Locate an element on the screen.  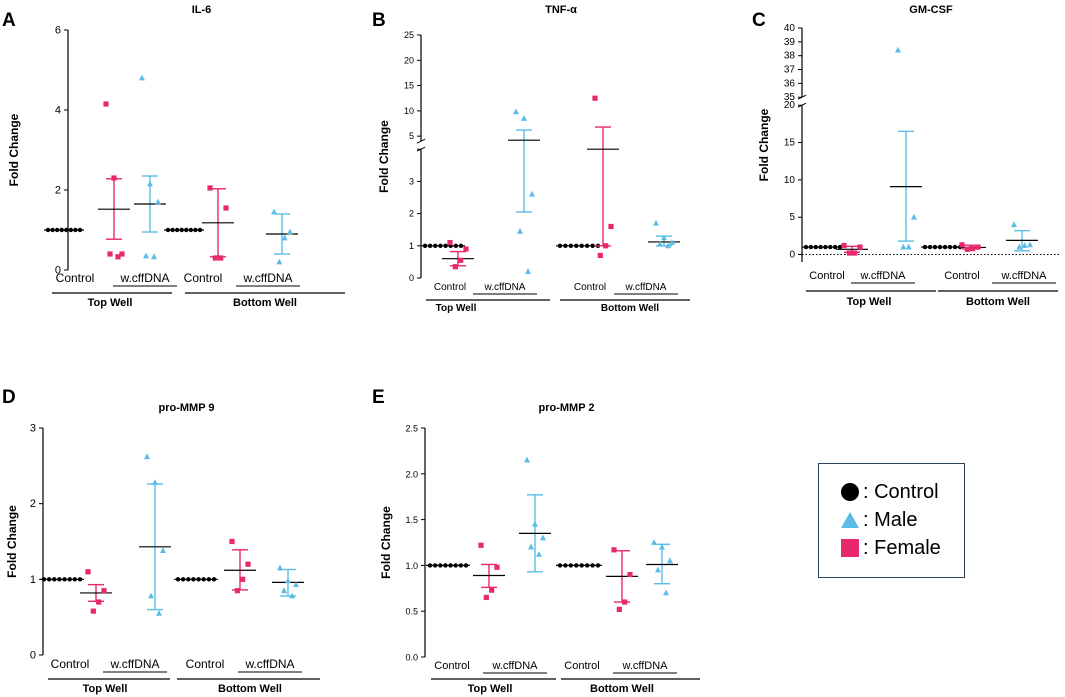
control-label-d: Control is located at coordinates (70, 664).